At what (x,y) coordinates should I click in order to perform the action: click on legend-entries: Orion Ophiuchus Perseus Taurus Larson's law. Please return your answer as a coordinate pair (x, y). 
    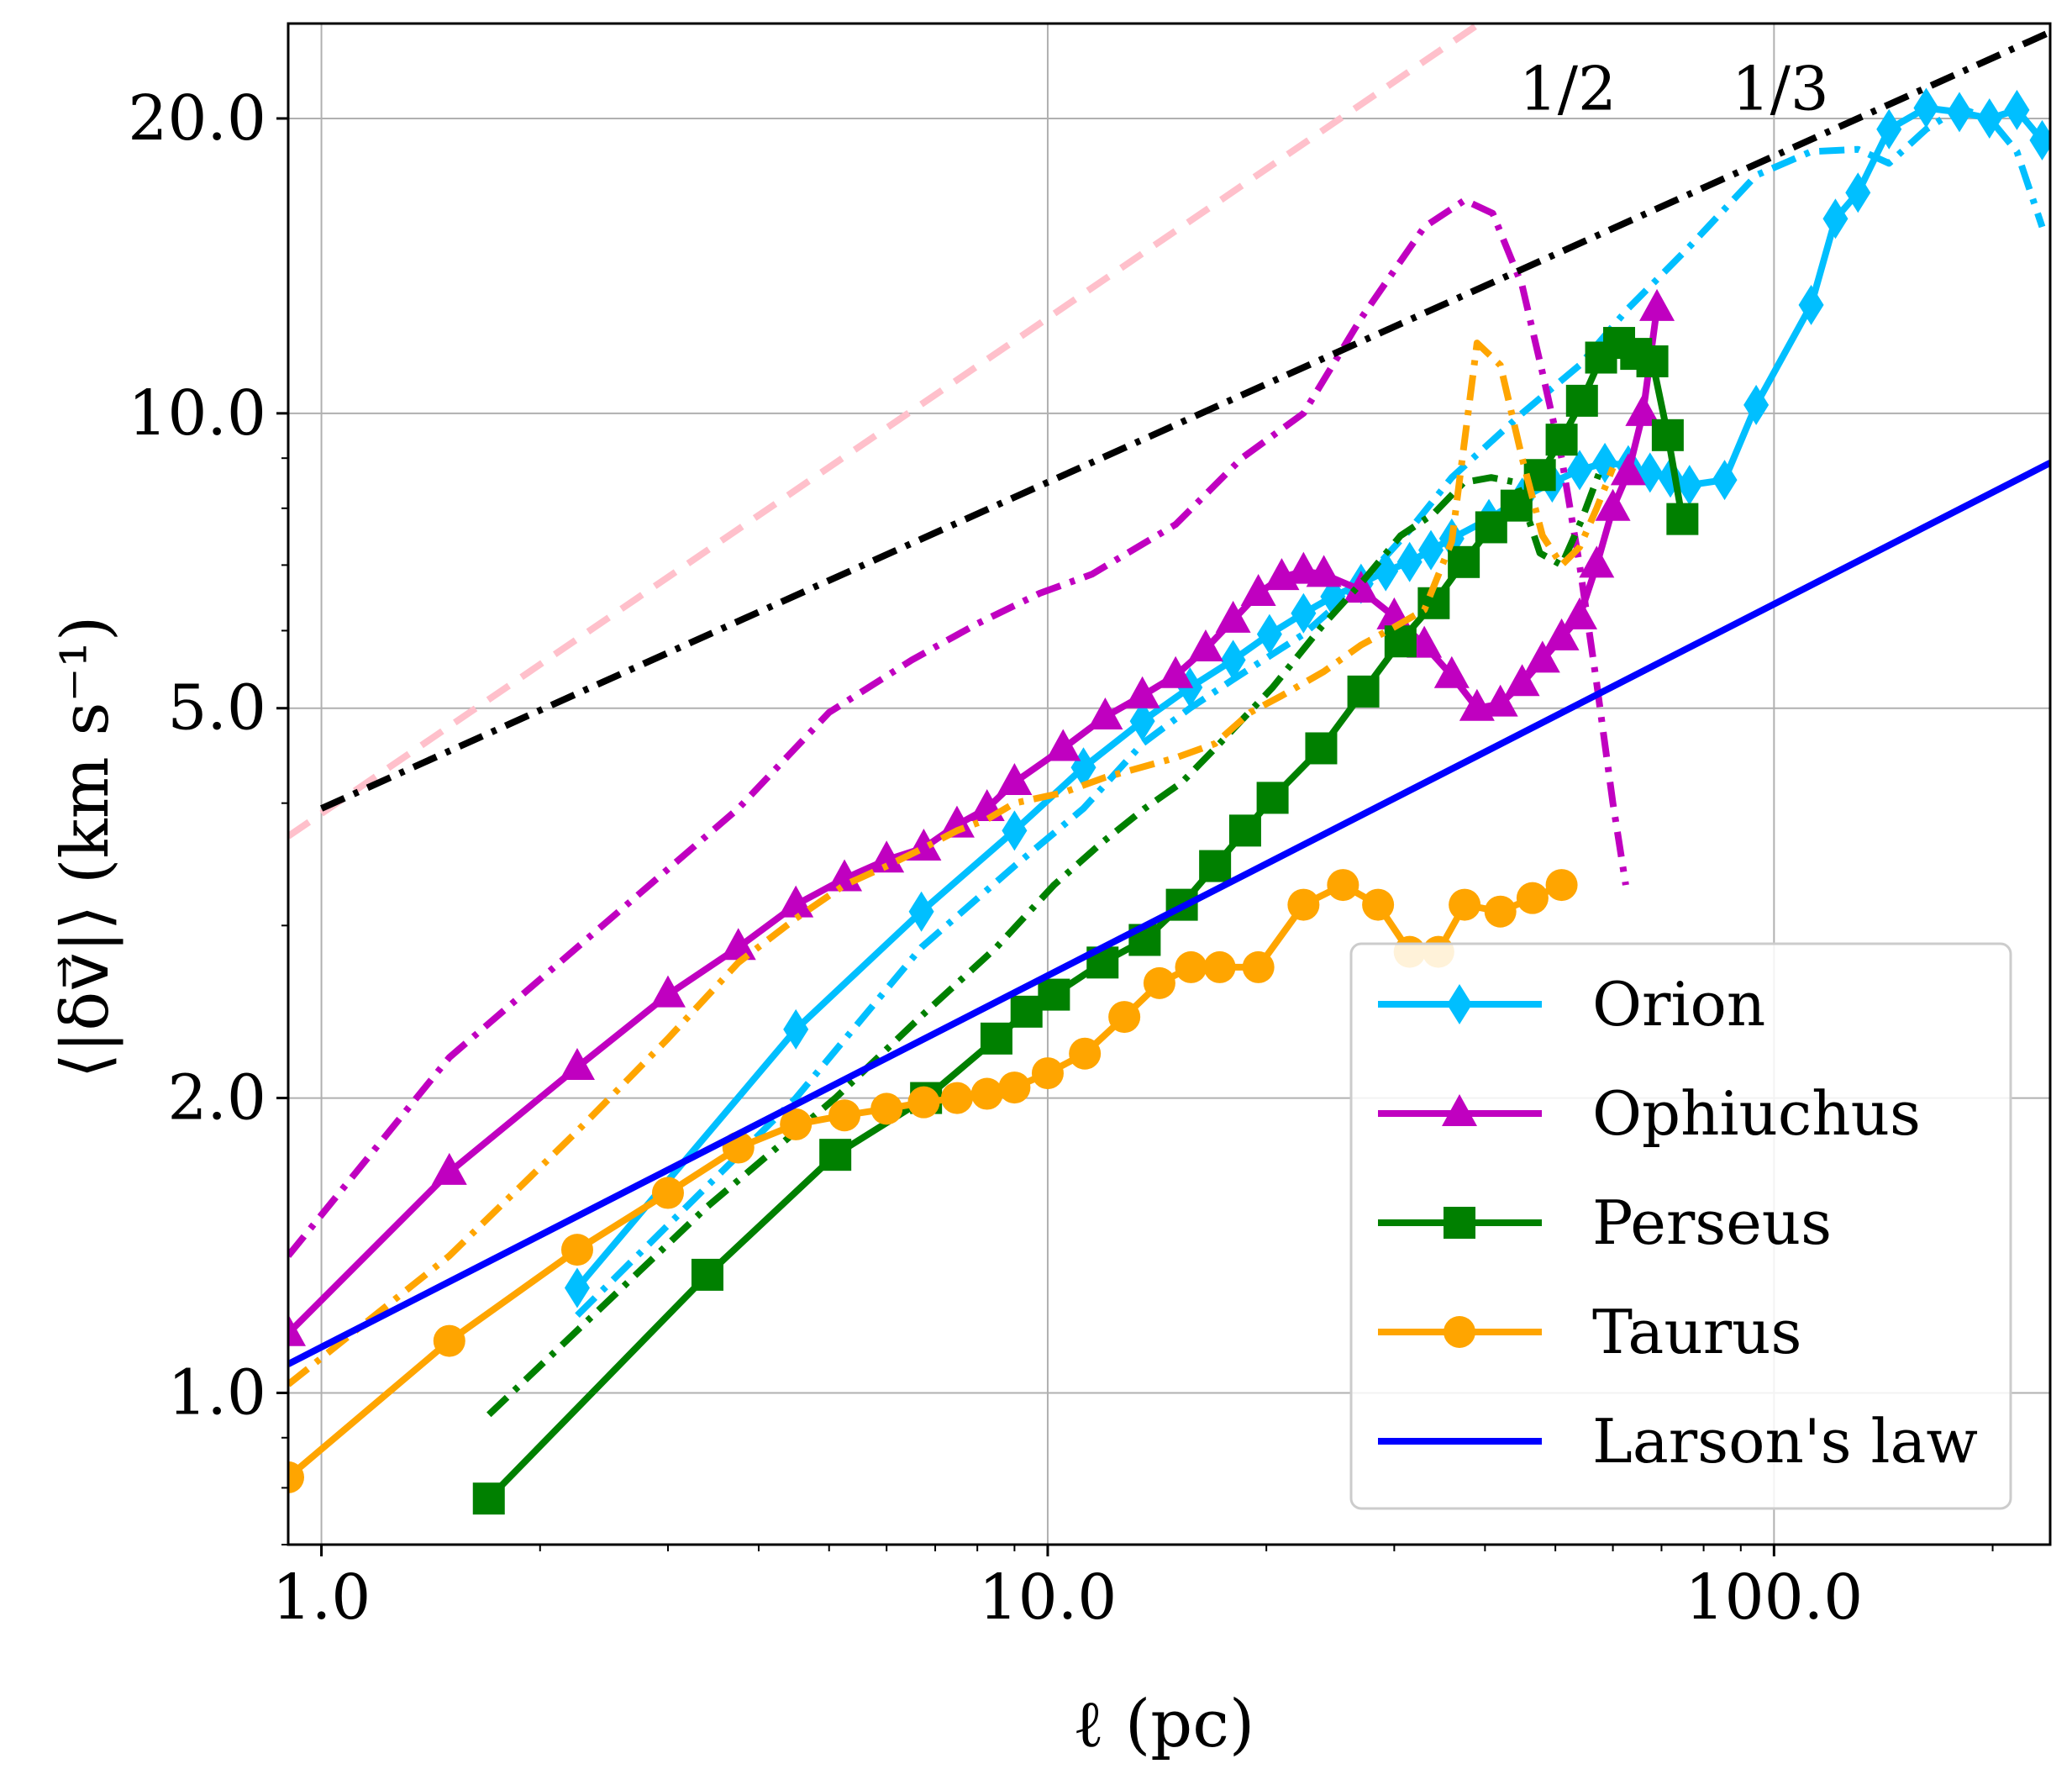
    Looking at the image, I should click on (1678, 1223).